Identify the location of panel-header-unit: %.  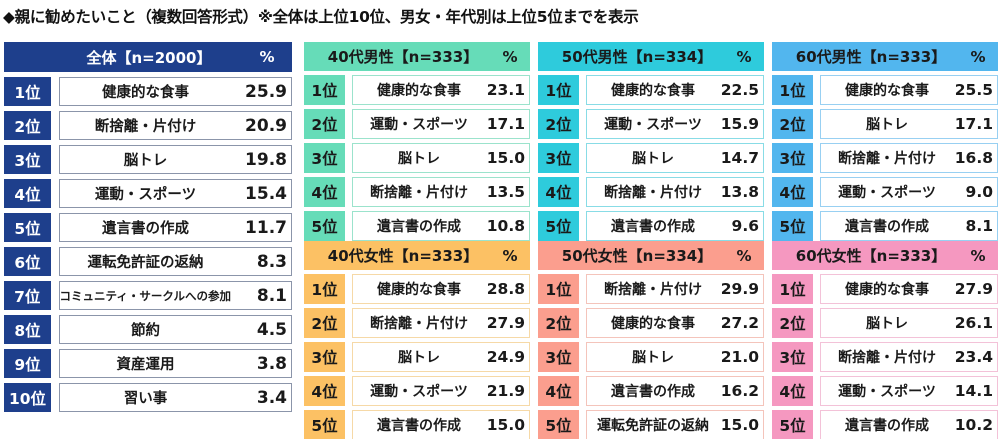
(744, 255).